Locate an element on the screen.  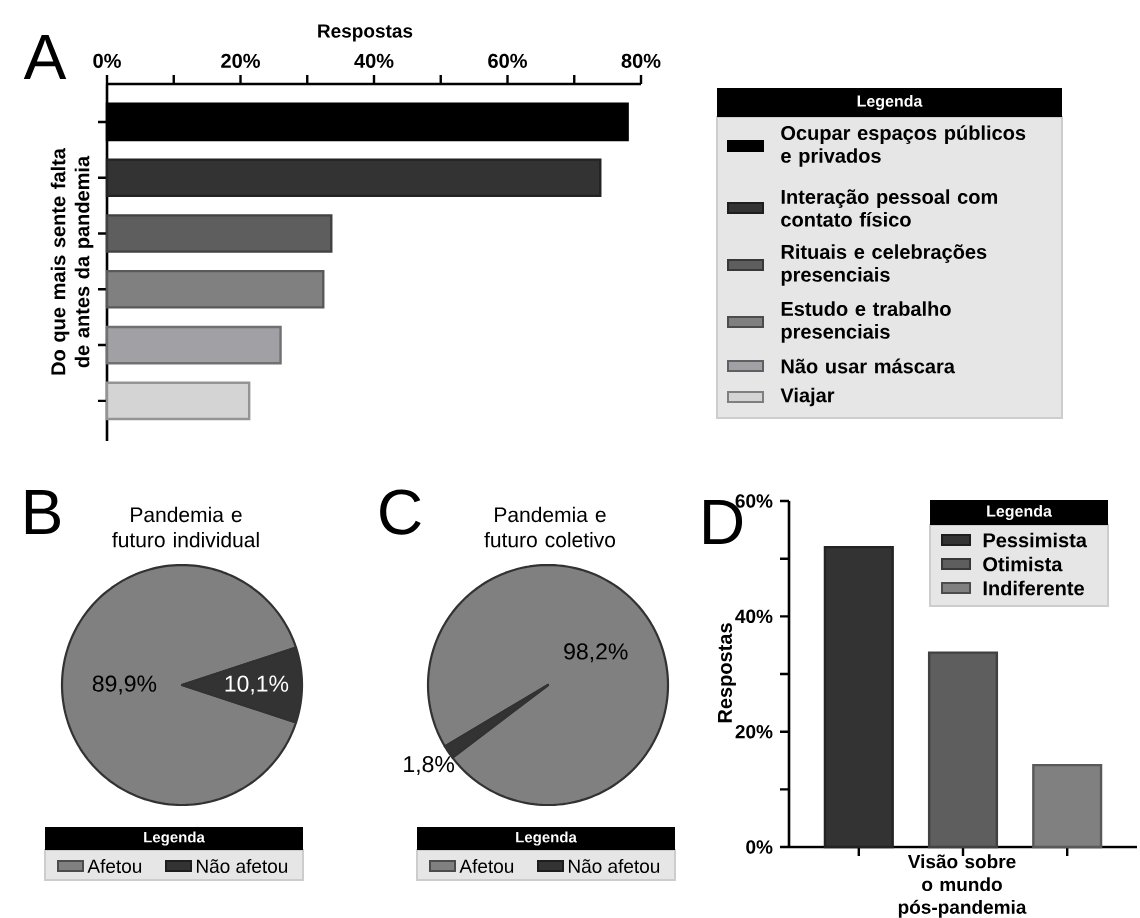
x-tick-label: 80% is located at coordinates (641, 60).